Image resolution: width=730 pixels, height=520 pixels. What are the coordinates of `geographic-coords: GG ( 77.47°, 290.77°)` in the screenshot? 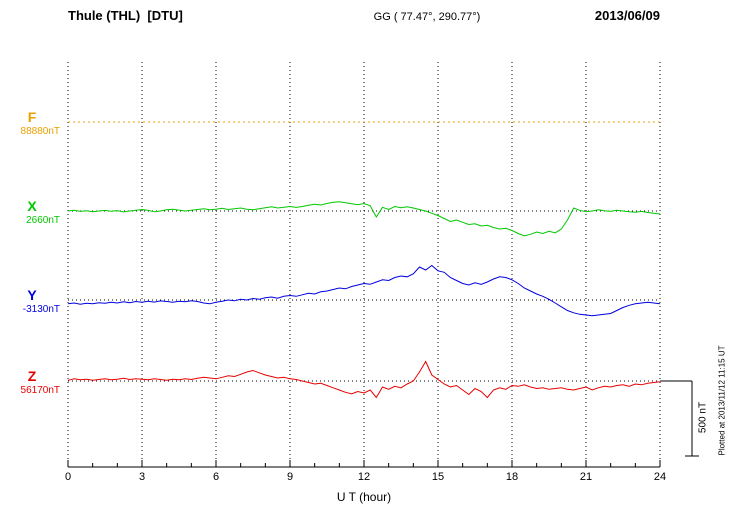 It's located at (427, 17).